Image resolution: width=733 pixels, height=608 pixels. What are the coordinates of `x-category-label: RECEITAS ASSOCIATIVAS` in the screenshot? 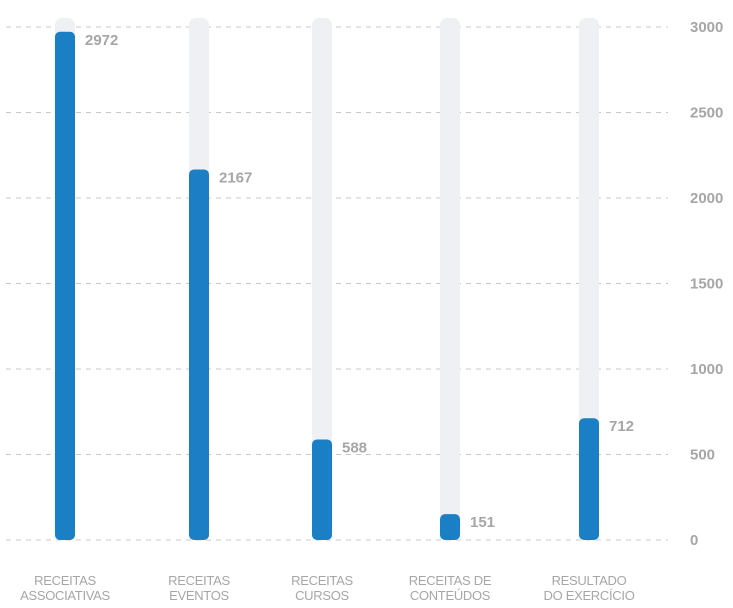 It's located at (65, 588).